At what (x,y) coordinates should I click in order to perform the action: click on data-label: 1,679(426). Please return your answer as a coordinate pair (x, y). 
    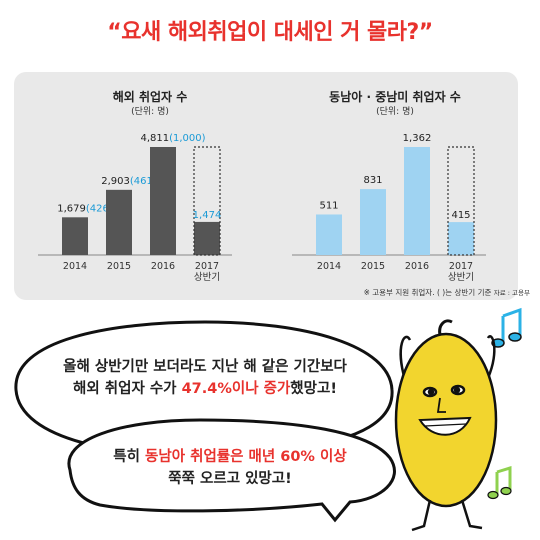
    Looking at the image, I should click on (85, 208).